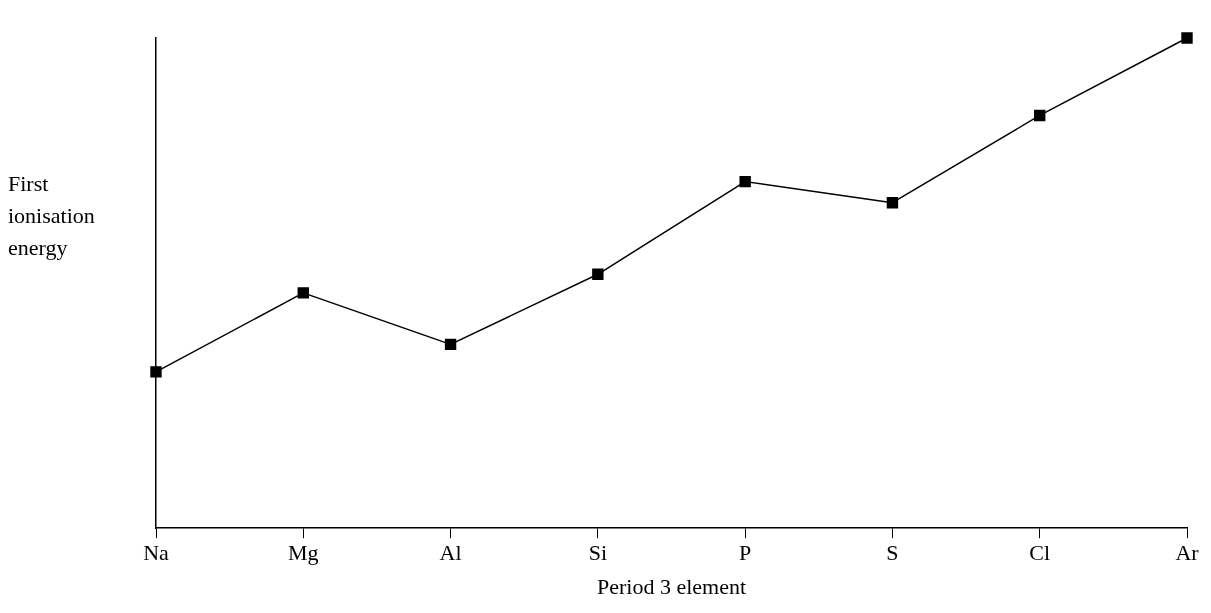  I want to click on x-tick-label: Mg, so click(303, 553).